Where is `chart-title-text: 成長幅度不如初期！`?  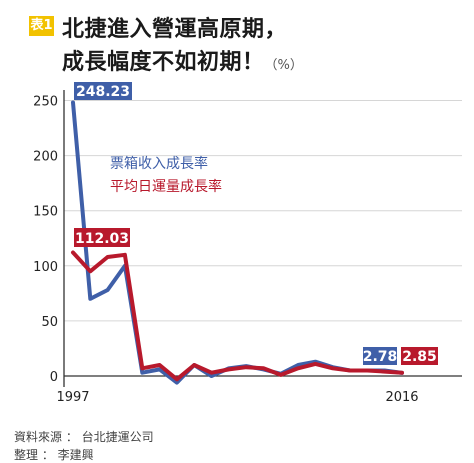
chart-title-text: 成長幅度不如初期！ is located at coordinates (163, 62).